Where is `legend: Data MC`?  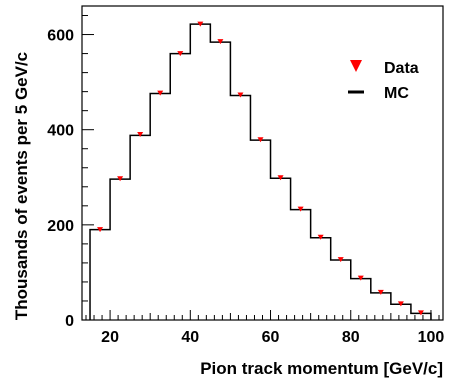
legend: Data MC is located at coordinates (383, 81).